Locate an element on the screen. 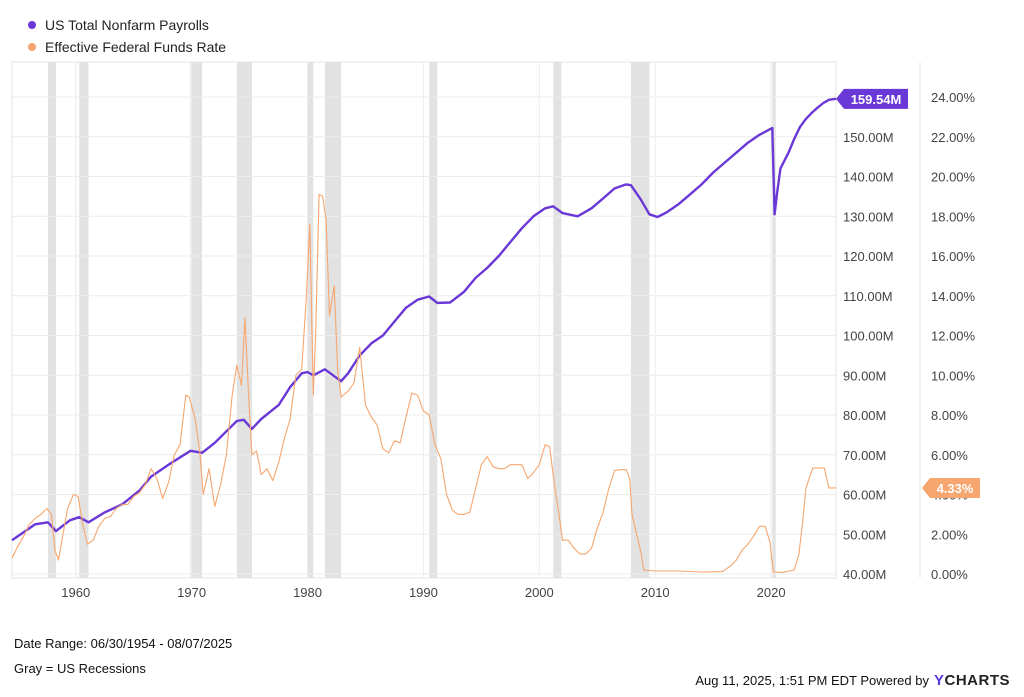  left-tick-label: 60.00M is located at coordinates (864, 495).